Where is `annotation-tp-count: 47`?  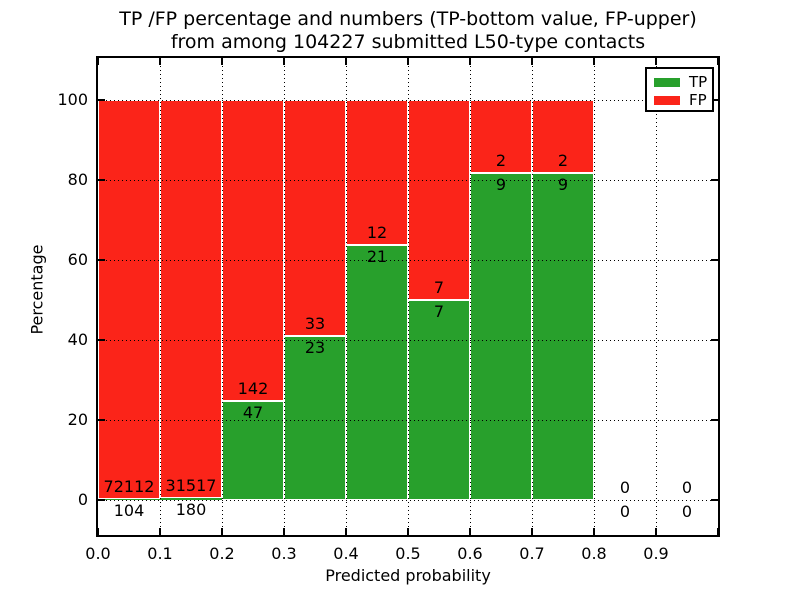
annotation-tp-count: 47 is located at coordinates (253, 412).